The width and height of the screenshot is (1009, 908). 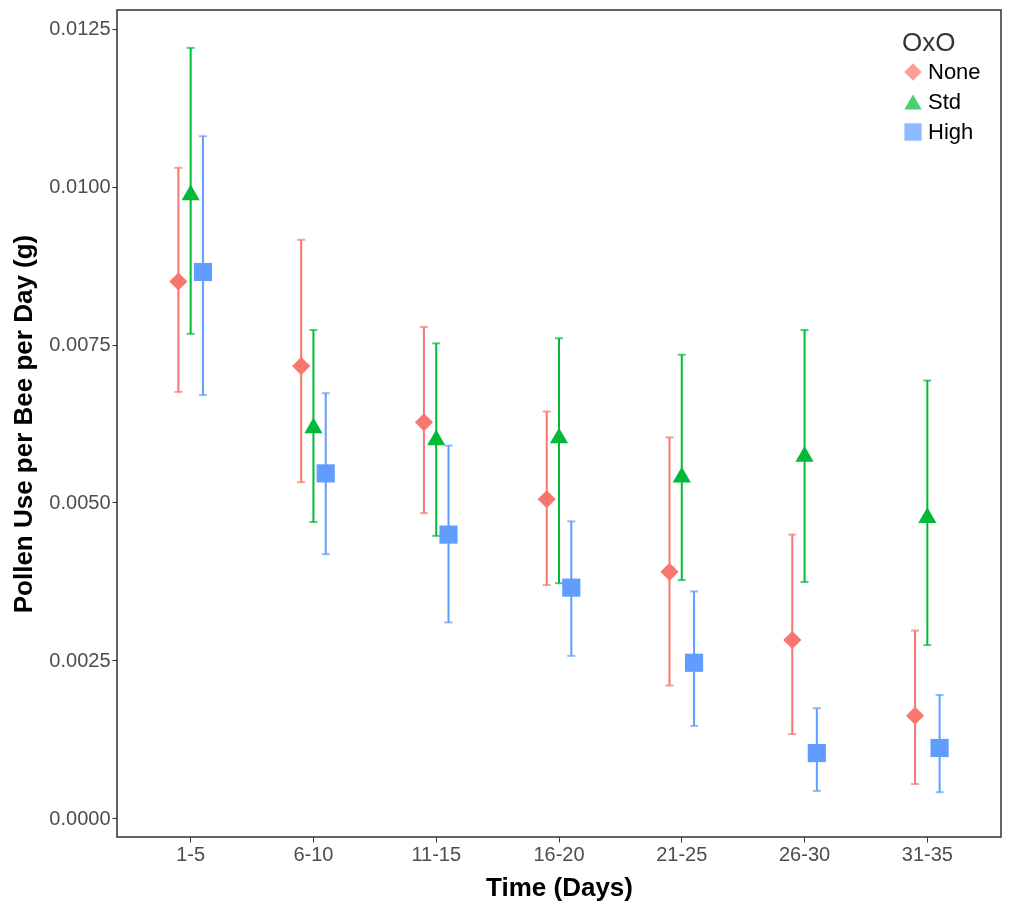 What do you see at coordinates (80, 659) in the screenshot?
I see `y-tick-label: 0.0025` at bounding box center [80, 659].